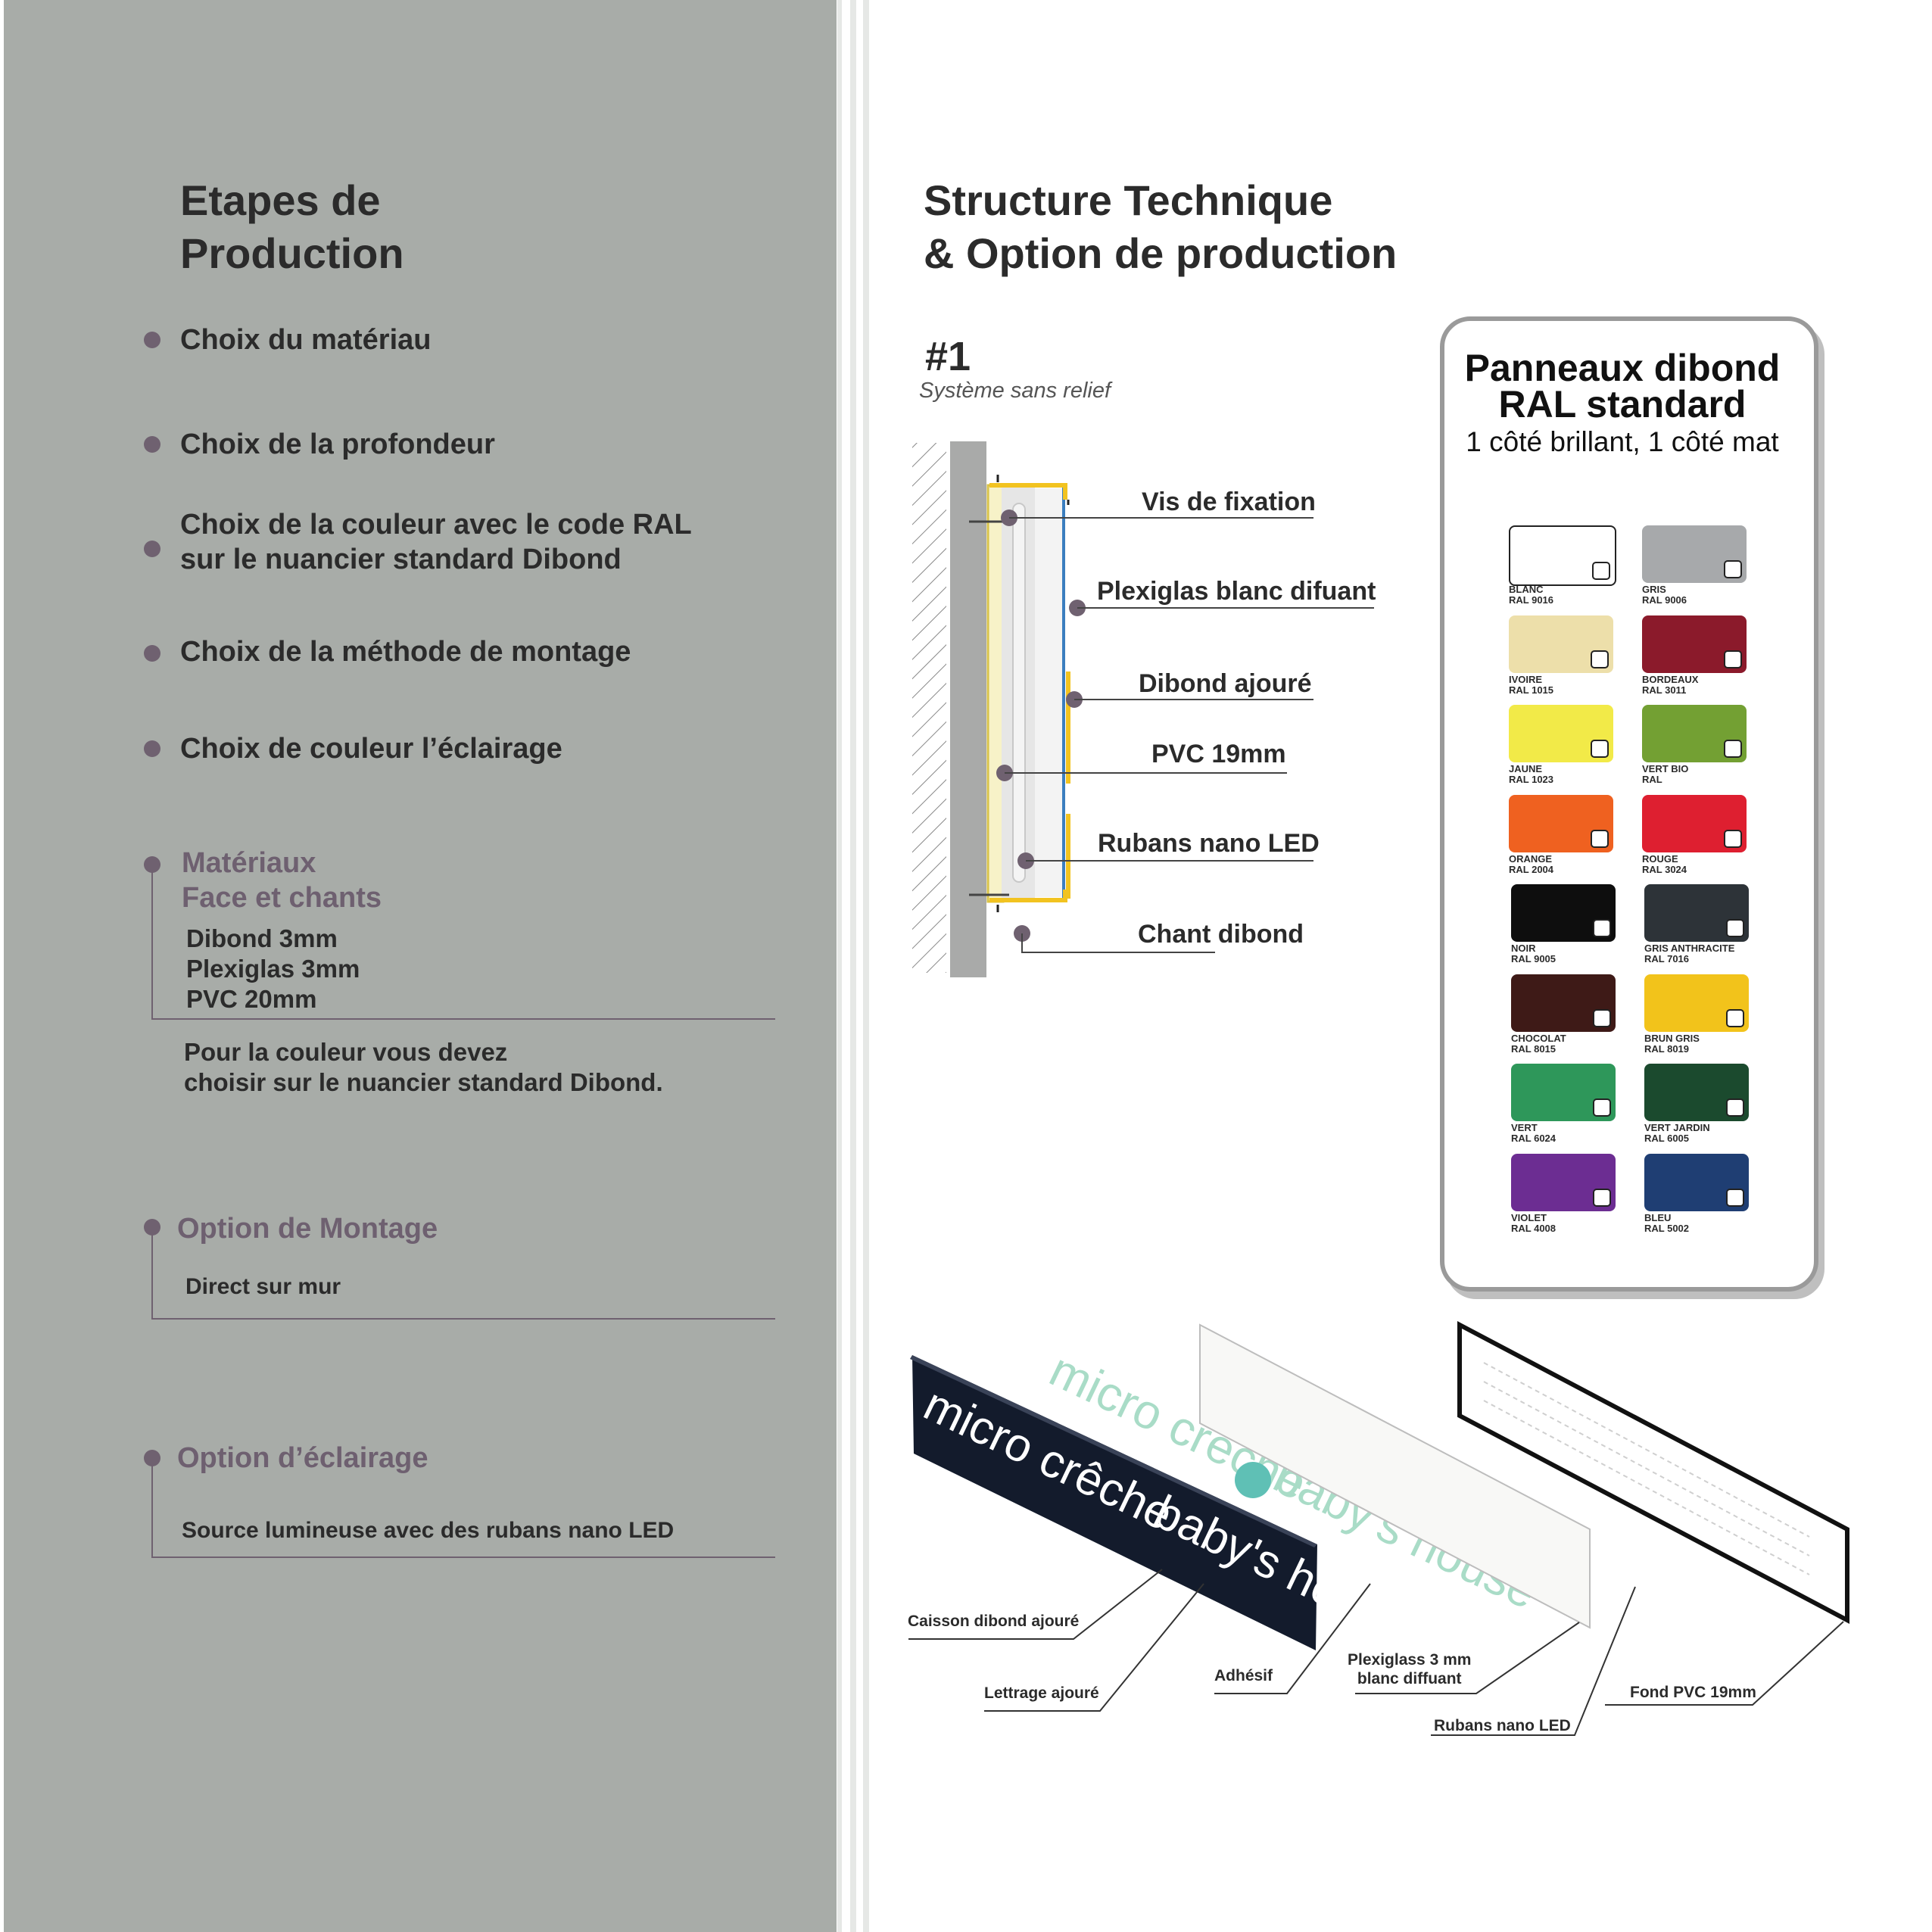 This screenshot has height=1932, width=1932. I want to click on label-pvc: PVC 19mm, so click(1218, 754).